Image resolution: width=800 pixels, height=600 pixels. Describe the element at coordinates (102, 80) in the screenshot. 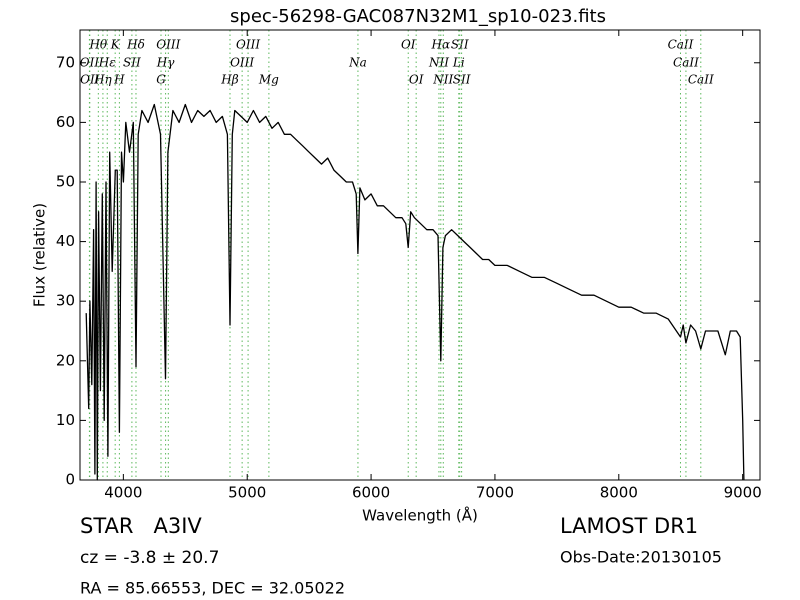

I see `spectral-line-label: Hη` at that location.